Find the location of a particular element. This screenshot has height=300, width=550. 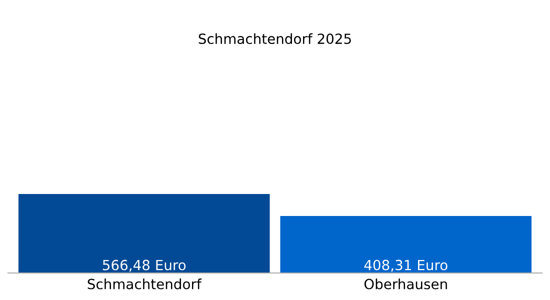

data-label: 566,48 Euro is located at coordinates (144, 266).